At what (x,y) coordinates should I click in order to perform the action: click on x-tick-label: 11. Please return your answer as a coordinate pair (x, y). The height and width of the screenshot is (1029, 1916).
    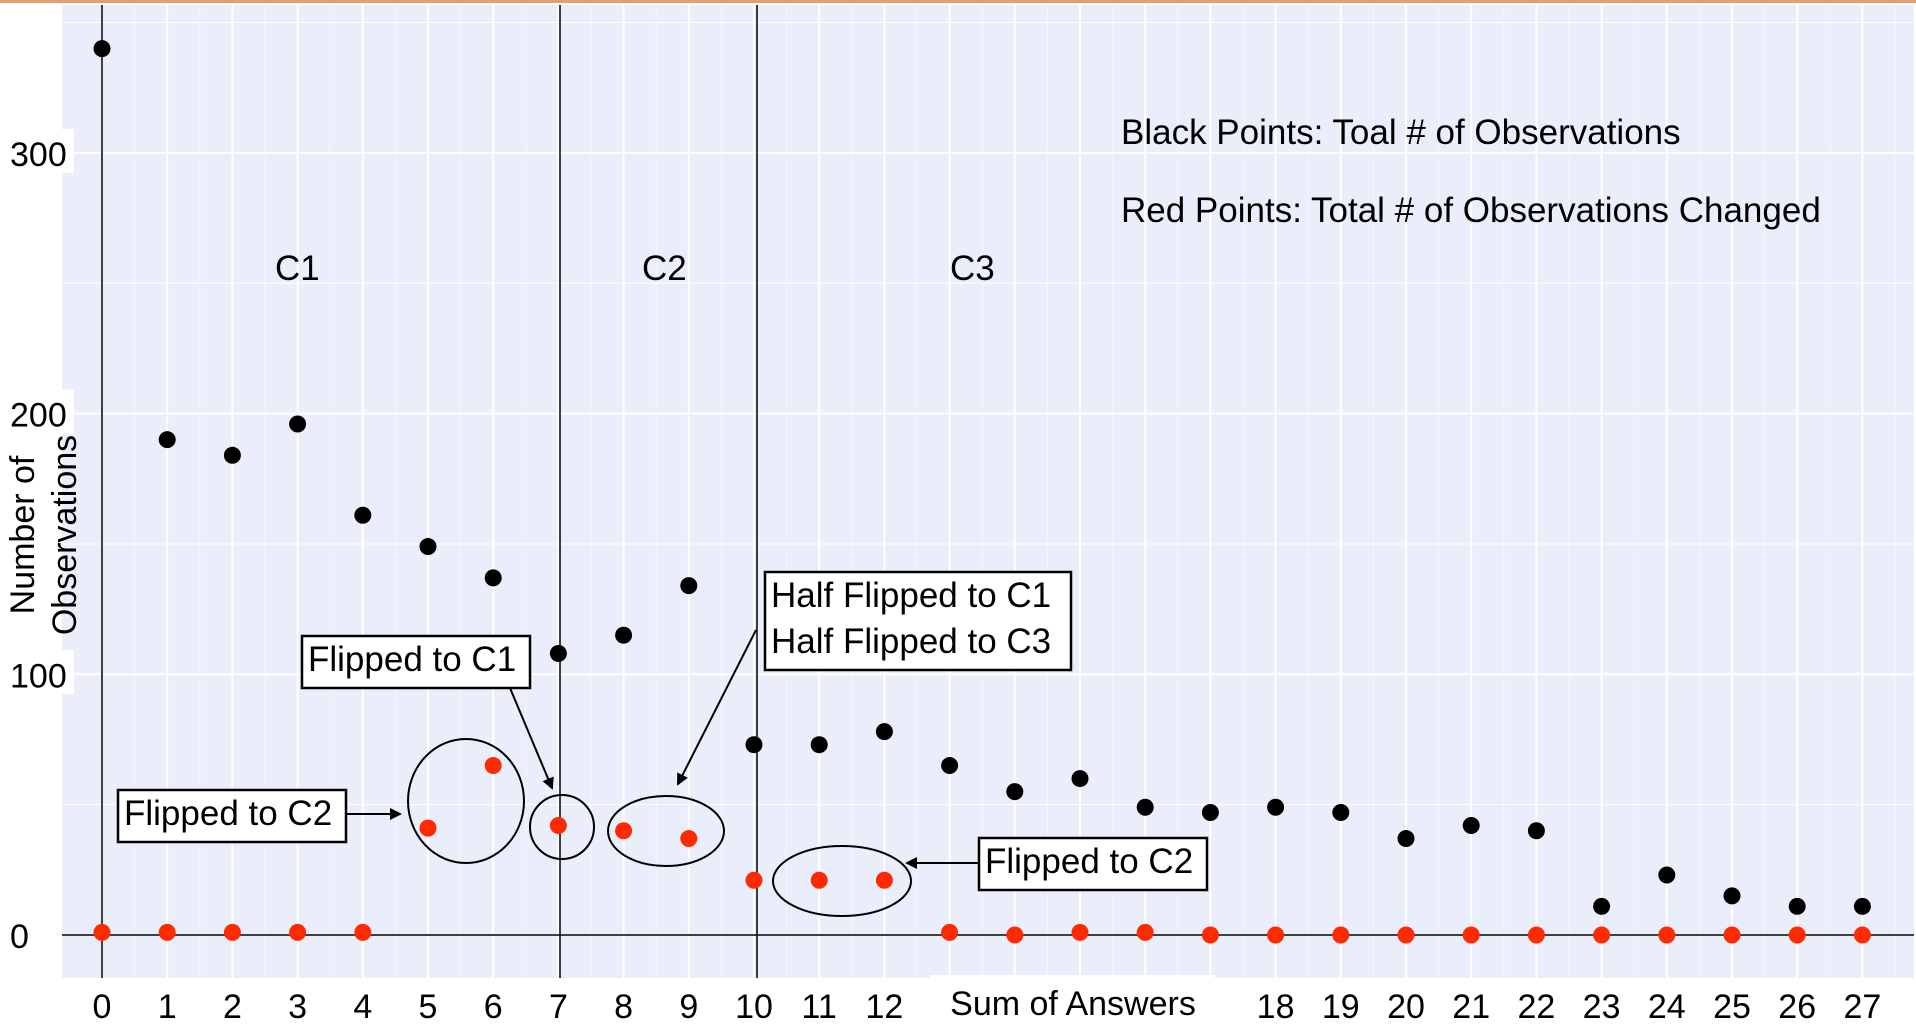
    Looking at the image, I should click on (819, 1007).